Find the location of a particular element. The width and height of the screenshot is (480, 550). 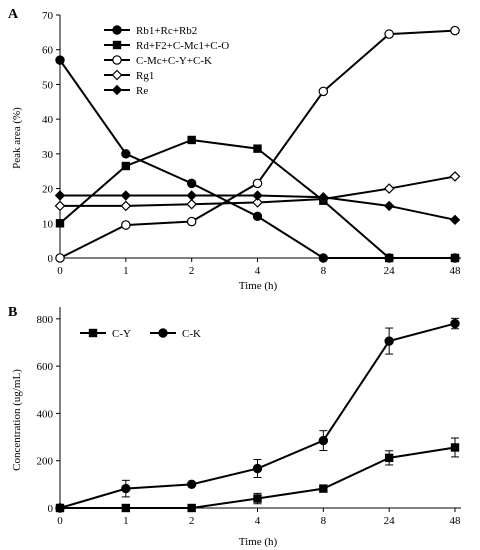

panel-a-label: A is located at coordinates (13, 14).